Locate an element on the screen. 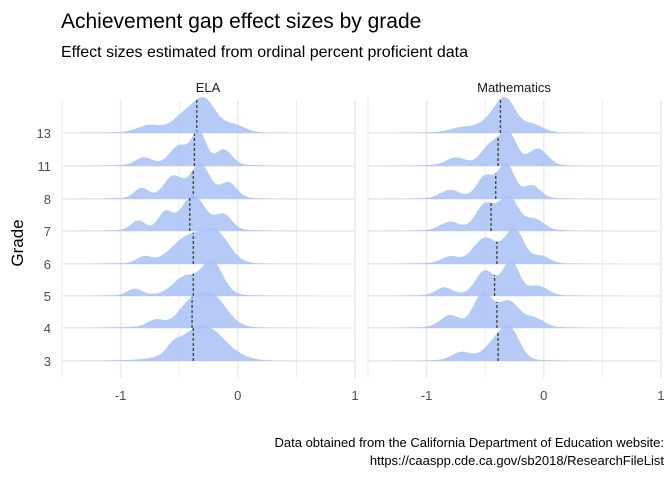  y-tick-label-7: 7 is located at coordinates (47, 231).